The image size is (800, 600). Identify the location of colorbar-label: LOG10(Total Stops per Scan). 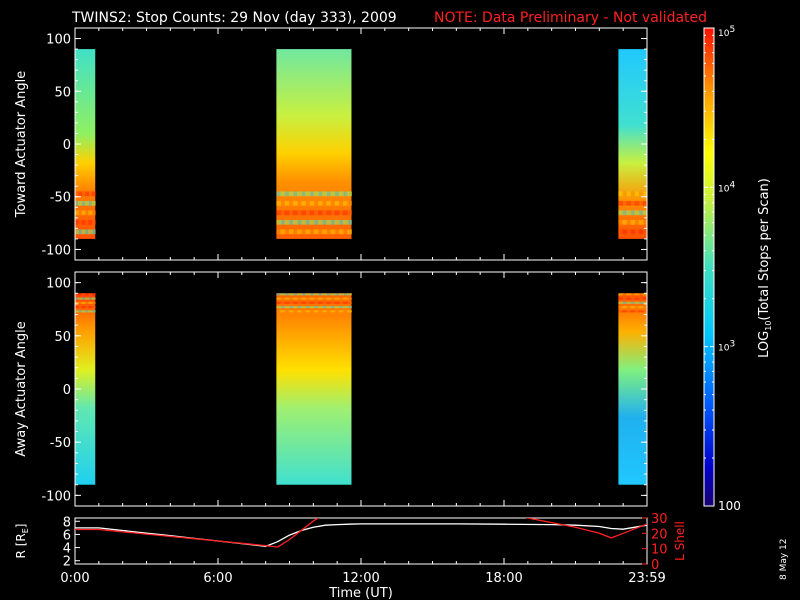
(765, 268).